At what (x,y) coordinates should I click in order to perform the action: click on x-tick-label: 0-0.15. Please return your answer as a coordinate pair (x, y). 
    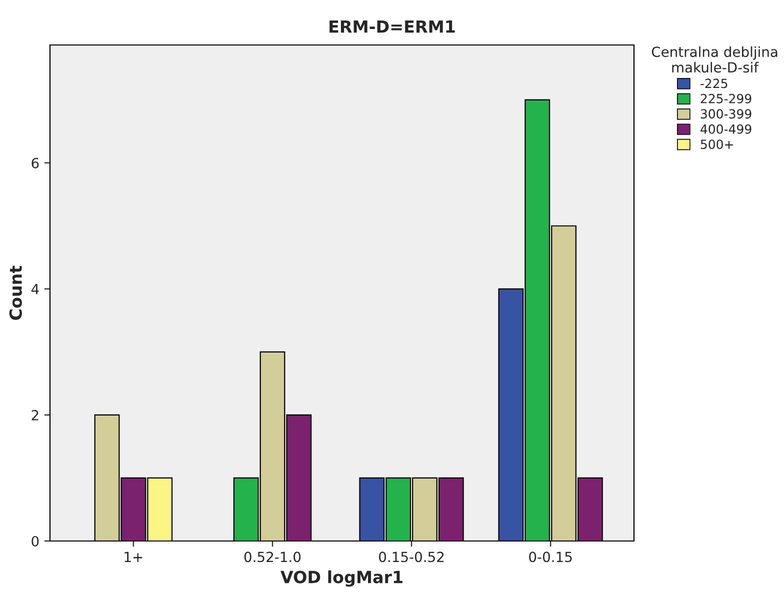
    Looking at the image, I should click on (550, 557).